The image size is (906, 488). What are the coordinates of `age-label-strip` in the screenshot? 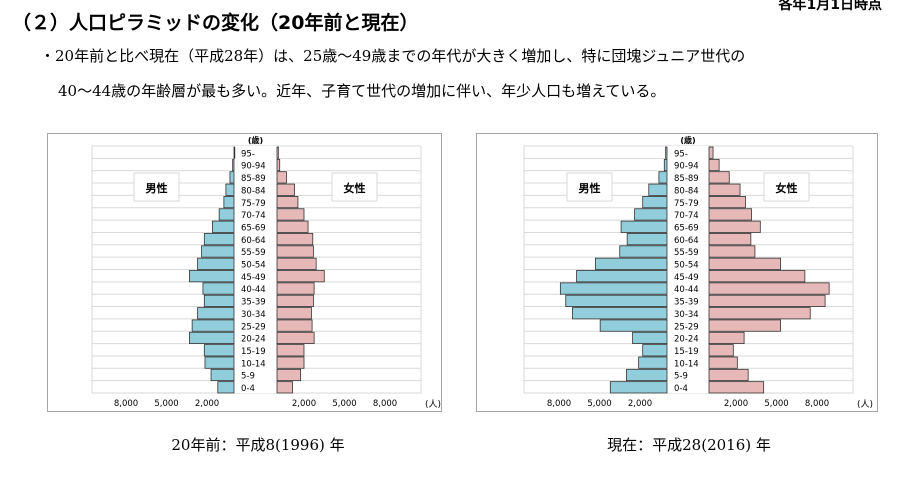 It's located at (255, 269).